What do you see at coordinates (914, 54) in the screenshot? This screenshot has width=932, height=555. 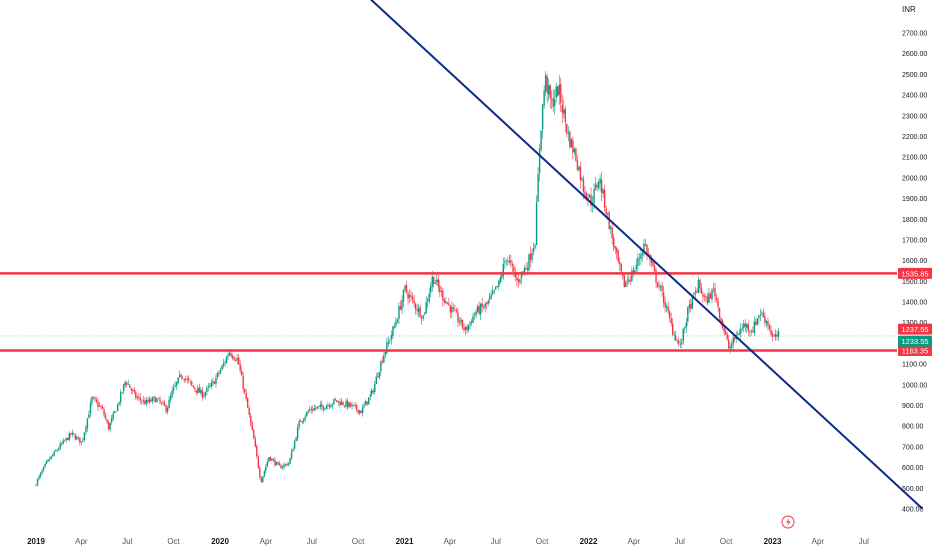 I see `y-tick-label: 2600.00` at bounding box center [914, 54].